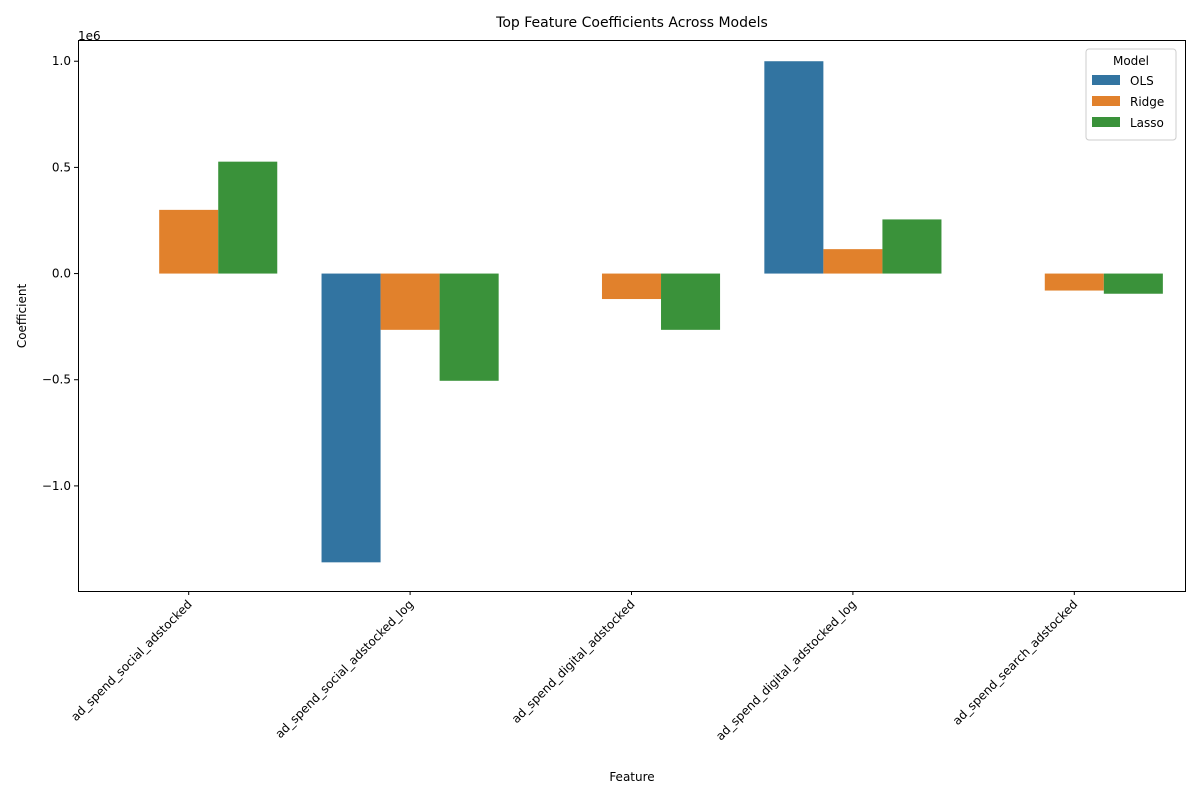 This screenshot has width=1200, height=800. What do you see at coordinates (61, 61) in the screenshot?
I see `y-tick-label: 1.0` at bounding box center [61, 61].